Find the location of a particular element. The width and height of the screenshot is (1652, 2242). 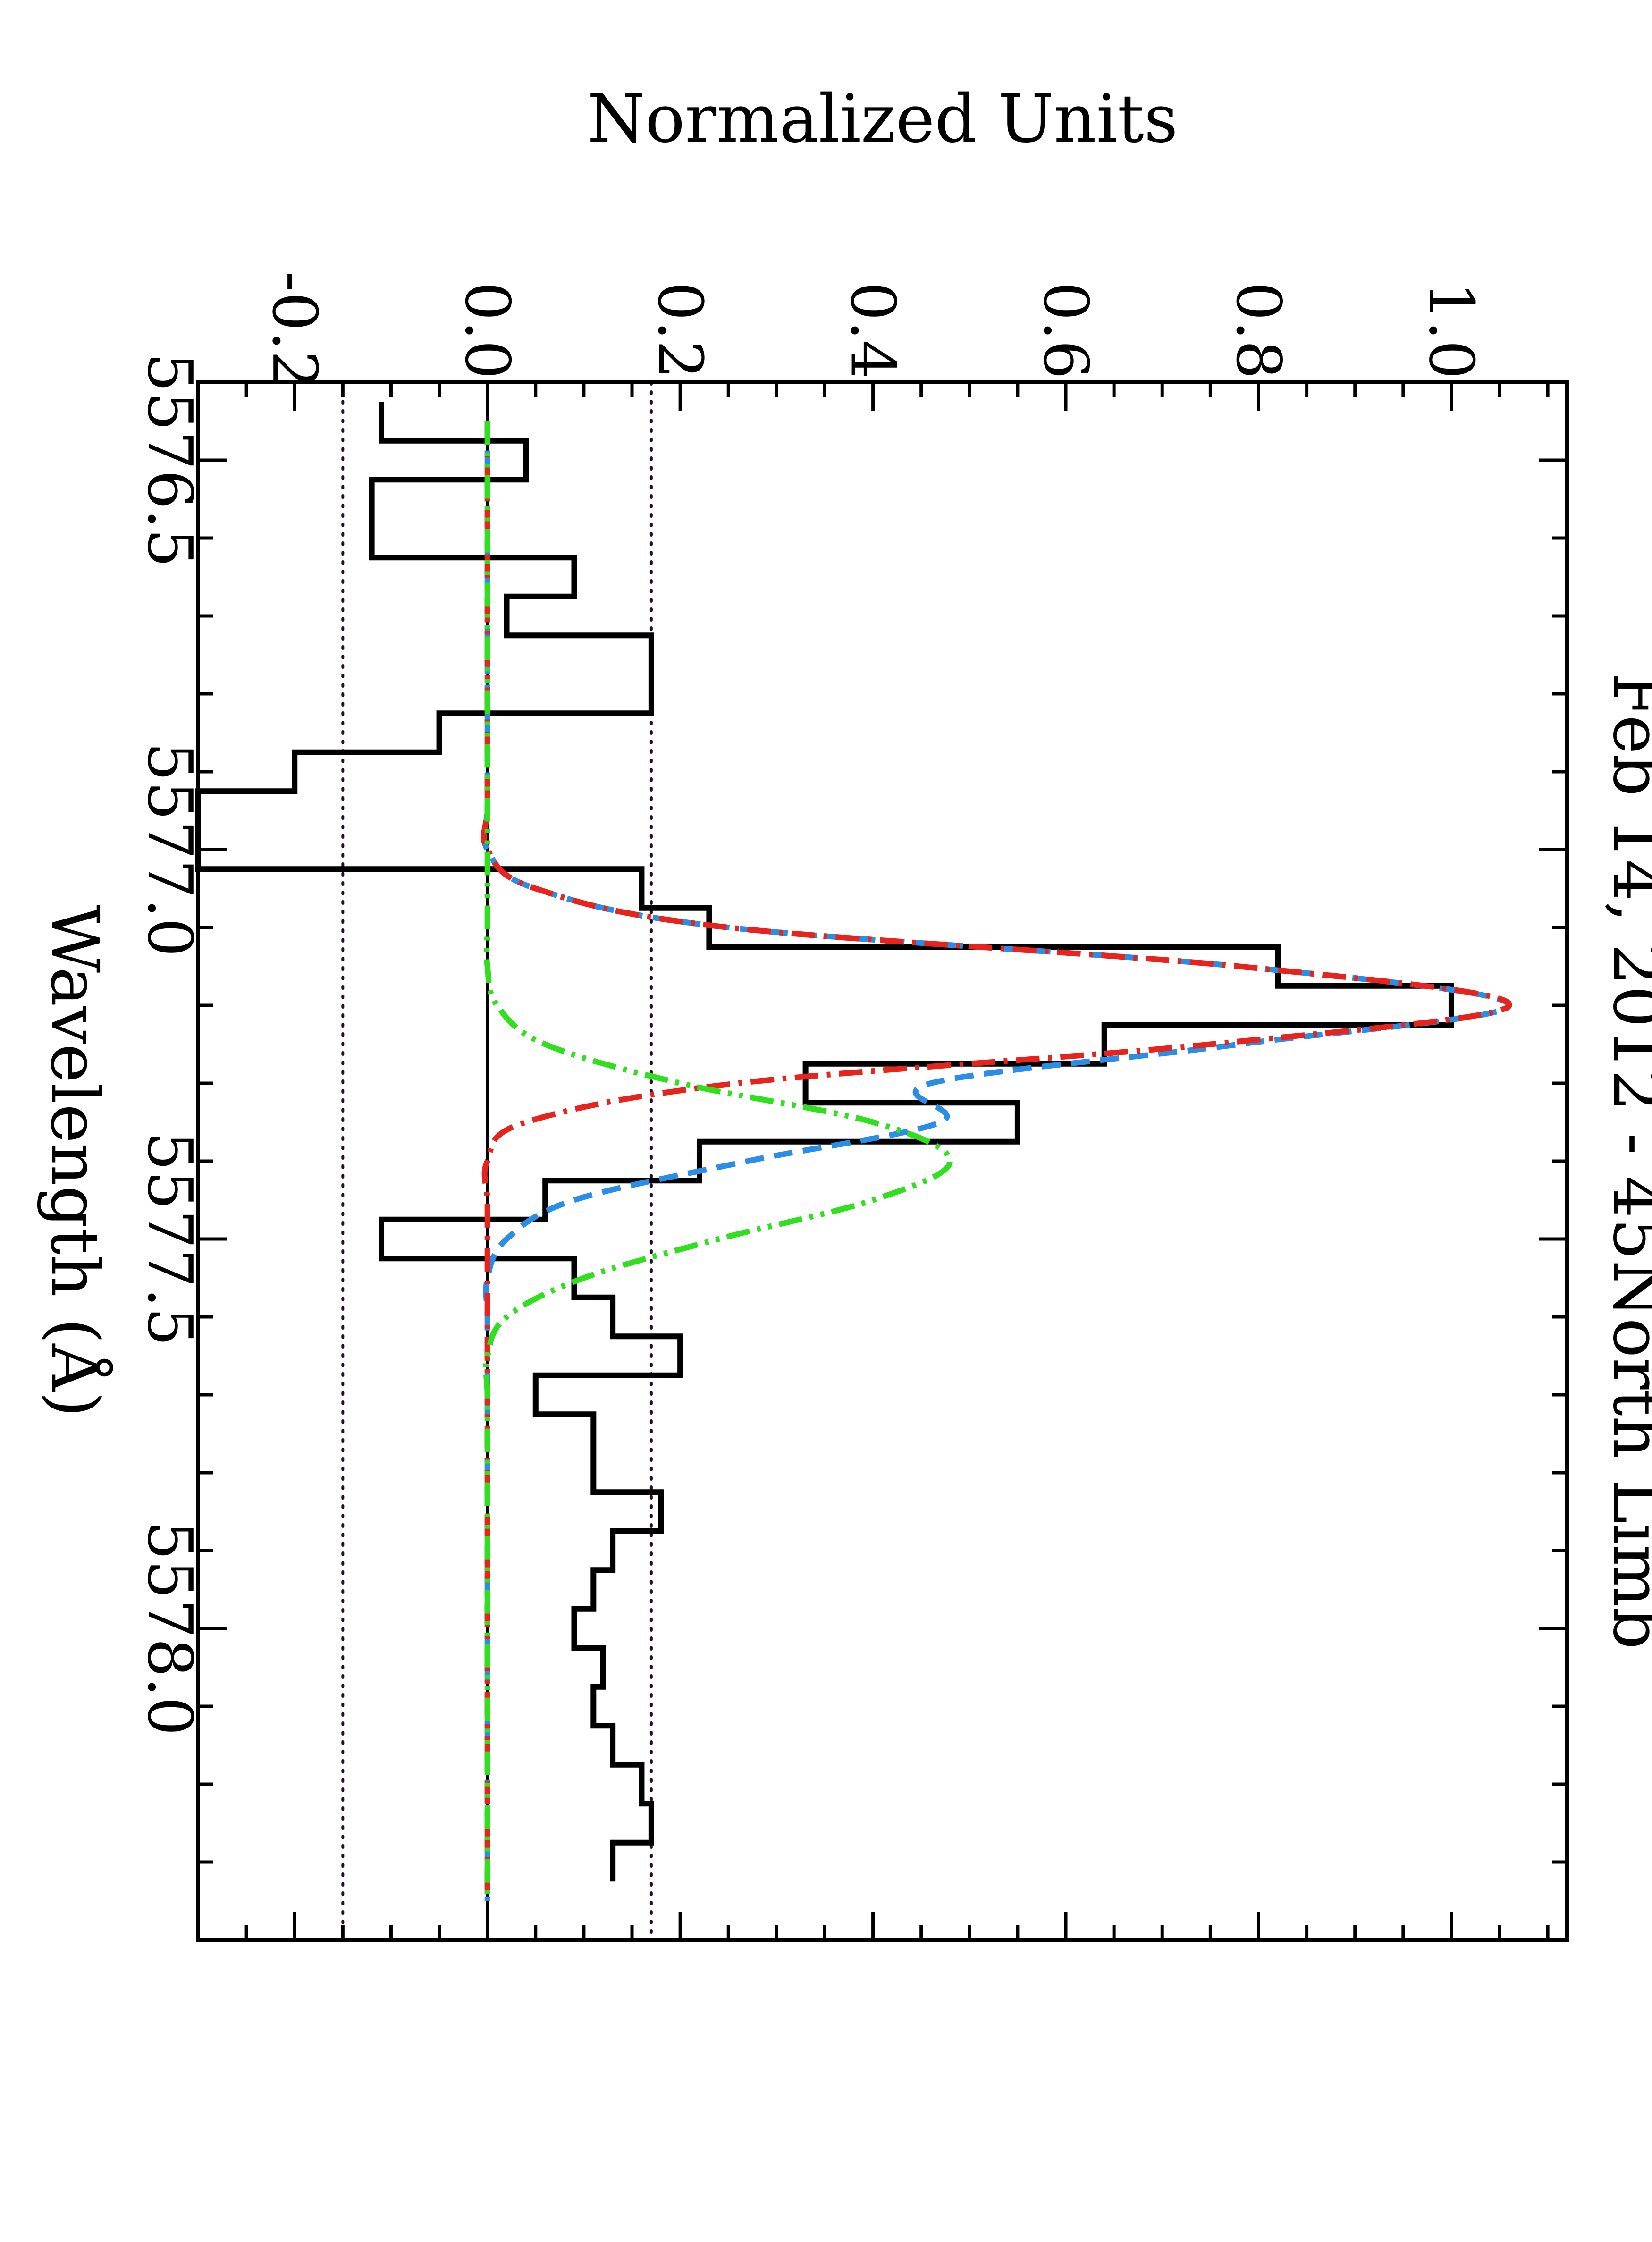

y-tick-label: 0.8 is located at coordinates (1258, 330).